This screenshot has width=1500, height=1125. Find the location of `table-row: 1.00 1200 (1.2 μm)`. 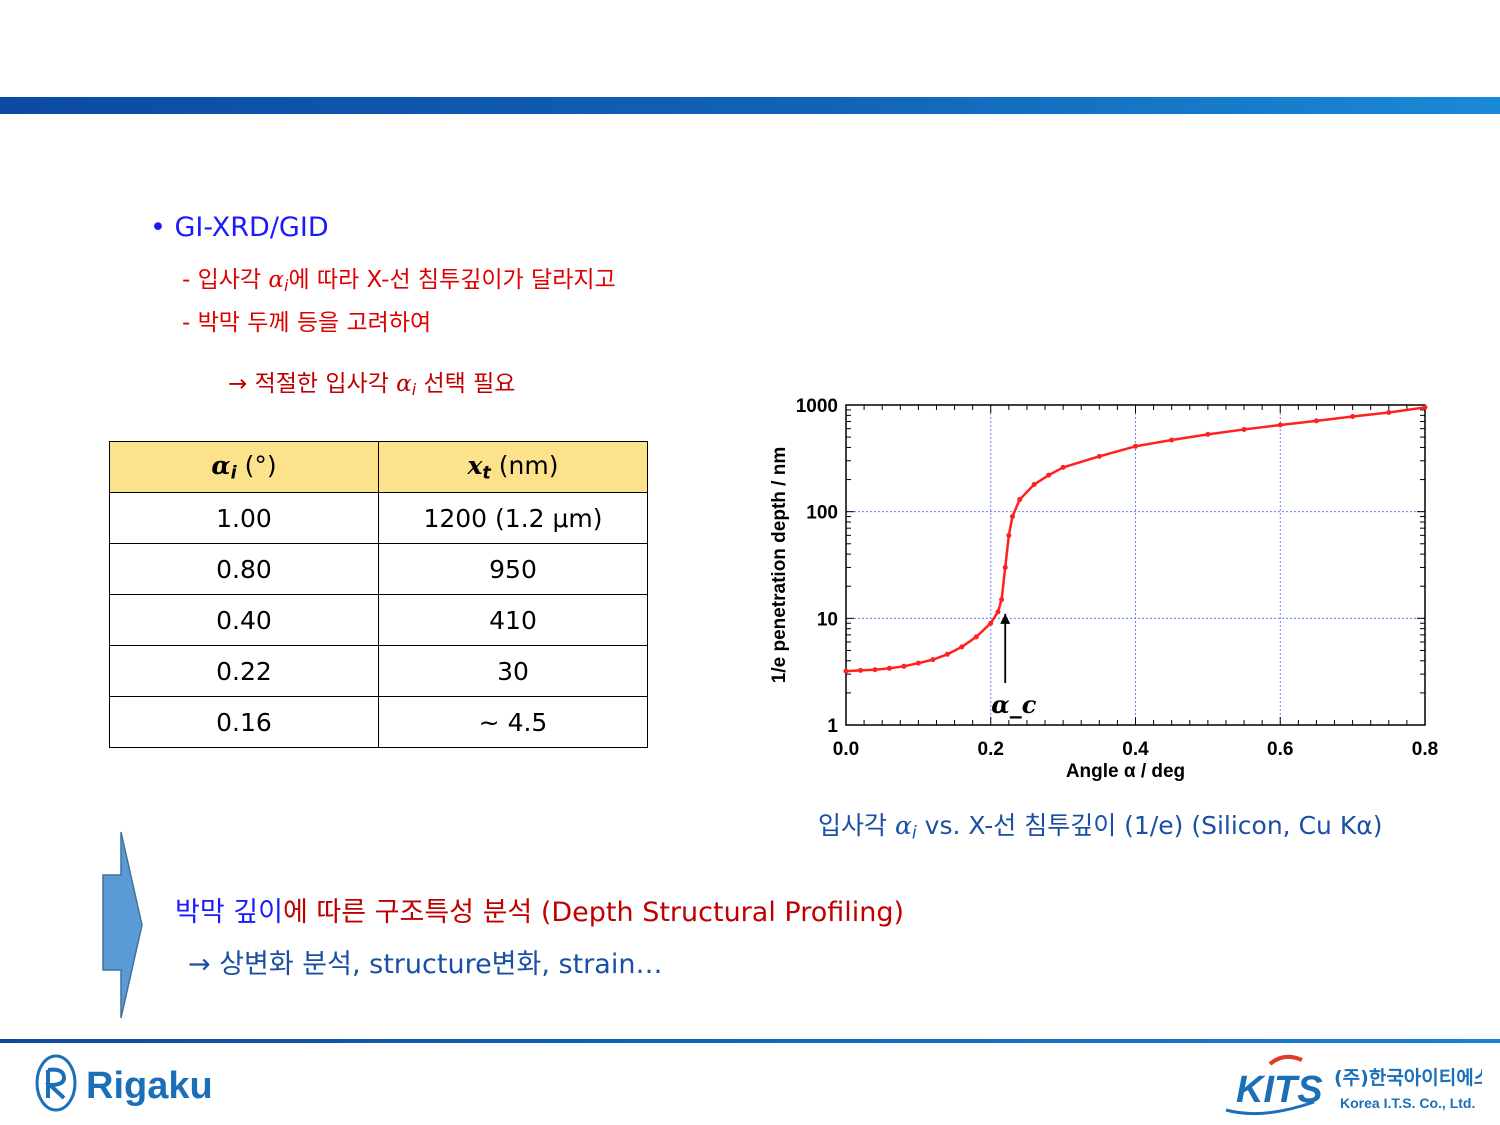

table-row: 1.00 1200 (1.2 μm) is located at coordinates (378, 518).